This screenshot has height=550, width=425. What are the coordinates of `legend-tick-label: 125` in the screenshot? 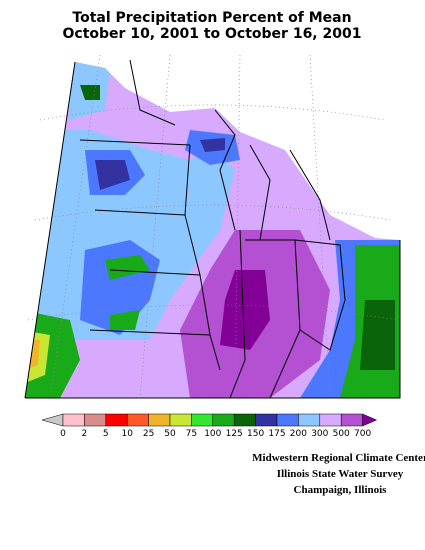 It's located at (234, 434).